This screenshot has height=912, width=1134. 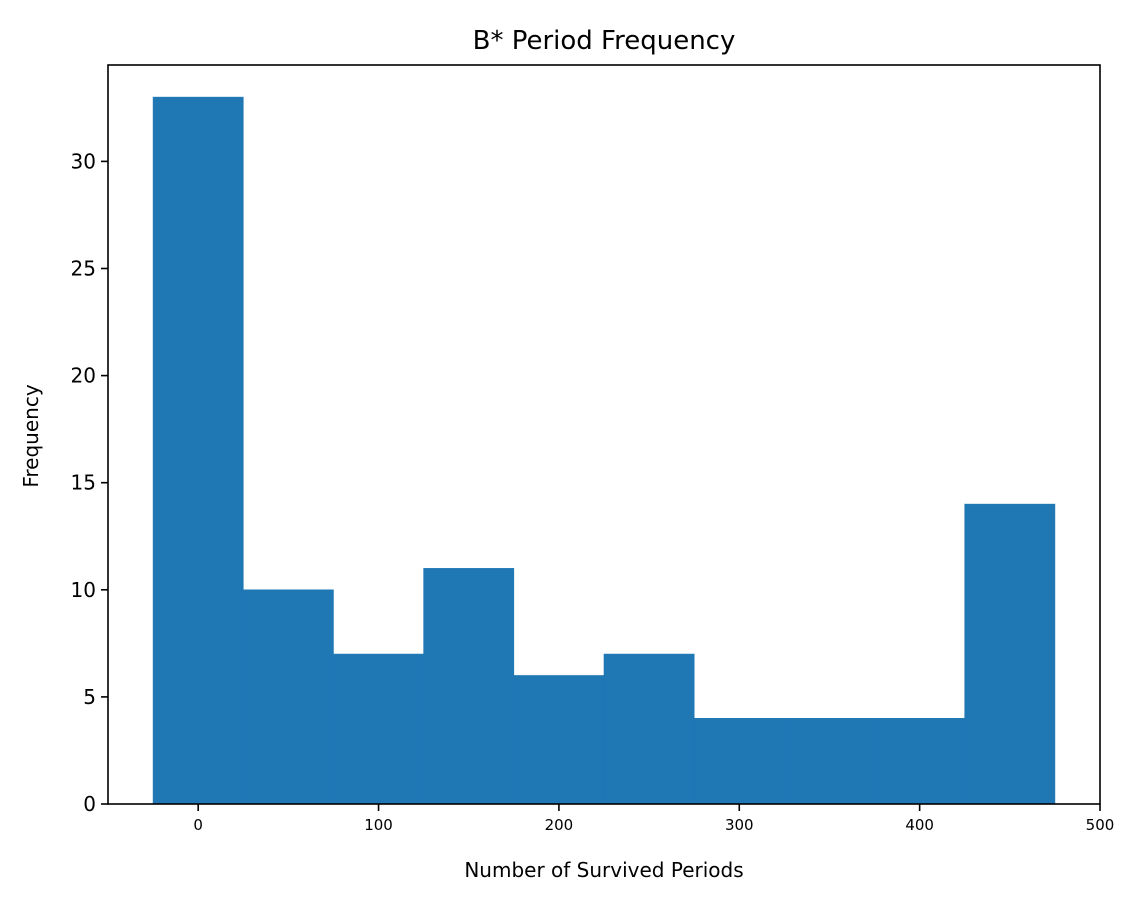 I want to click on x-tick-label: 0, so click(x=198, y=825).